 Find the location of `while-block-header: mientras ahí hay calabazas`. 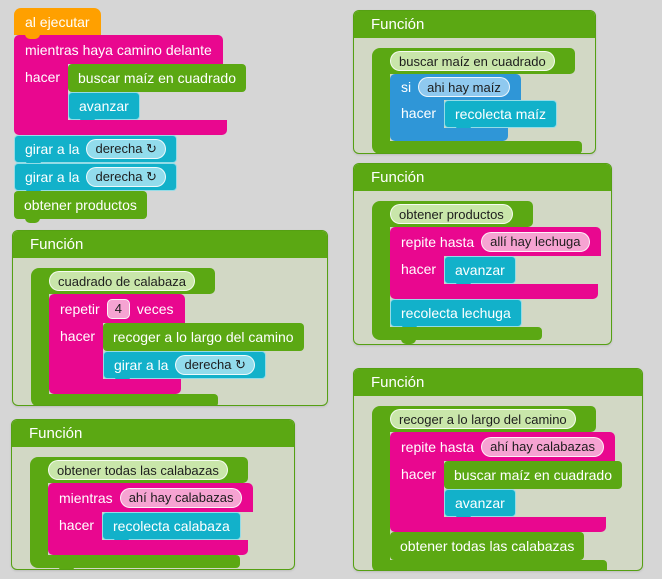

while-block-header: mientras ahí hay calabazas is located at coordinates (151, 497).